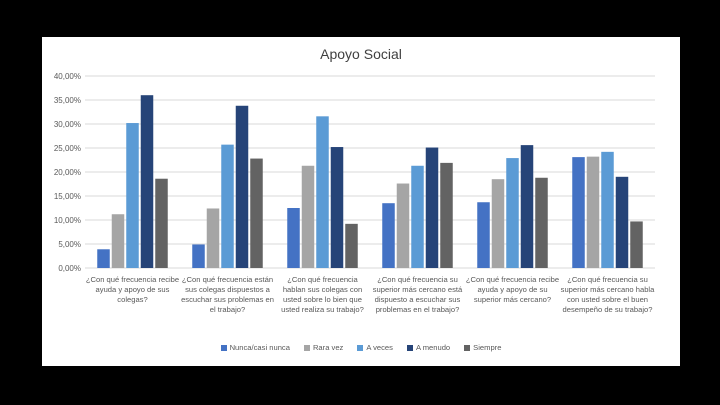 The image size is (720, 405). What do you see at coordinates (67, 172) in the screenshot?
I see `y-tick-label: 20,00%` at bounding box center [67, 172].